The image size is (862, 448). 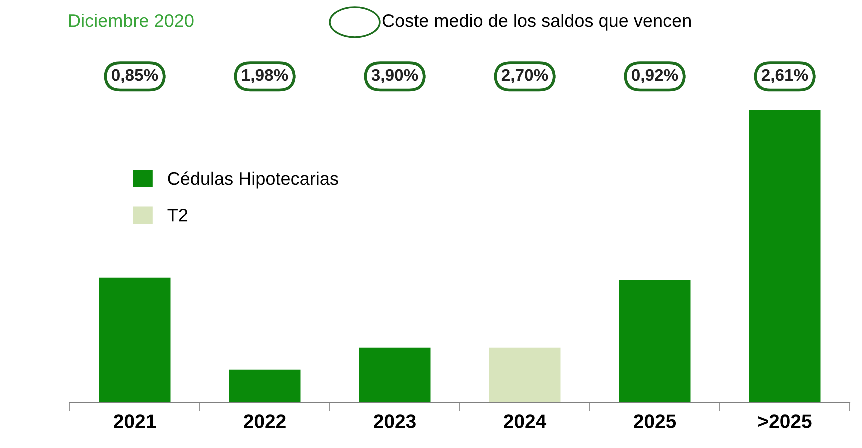 I want to click on x-tick-label: 2021, so click(x=135, y=421).